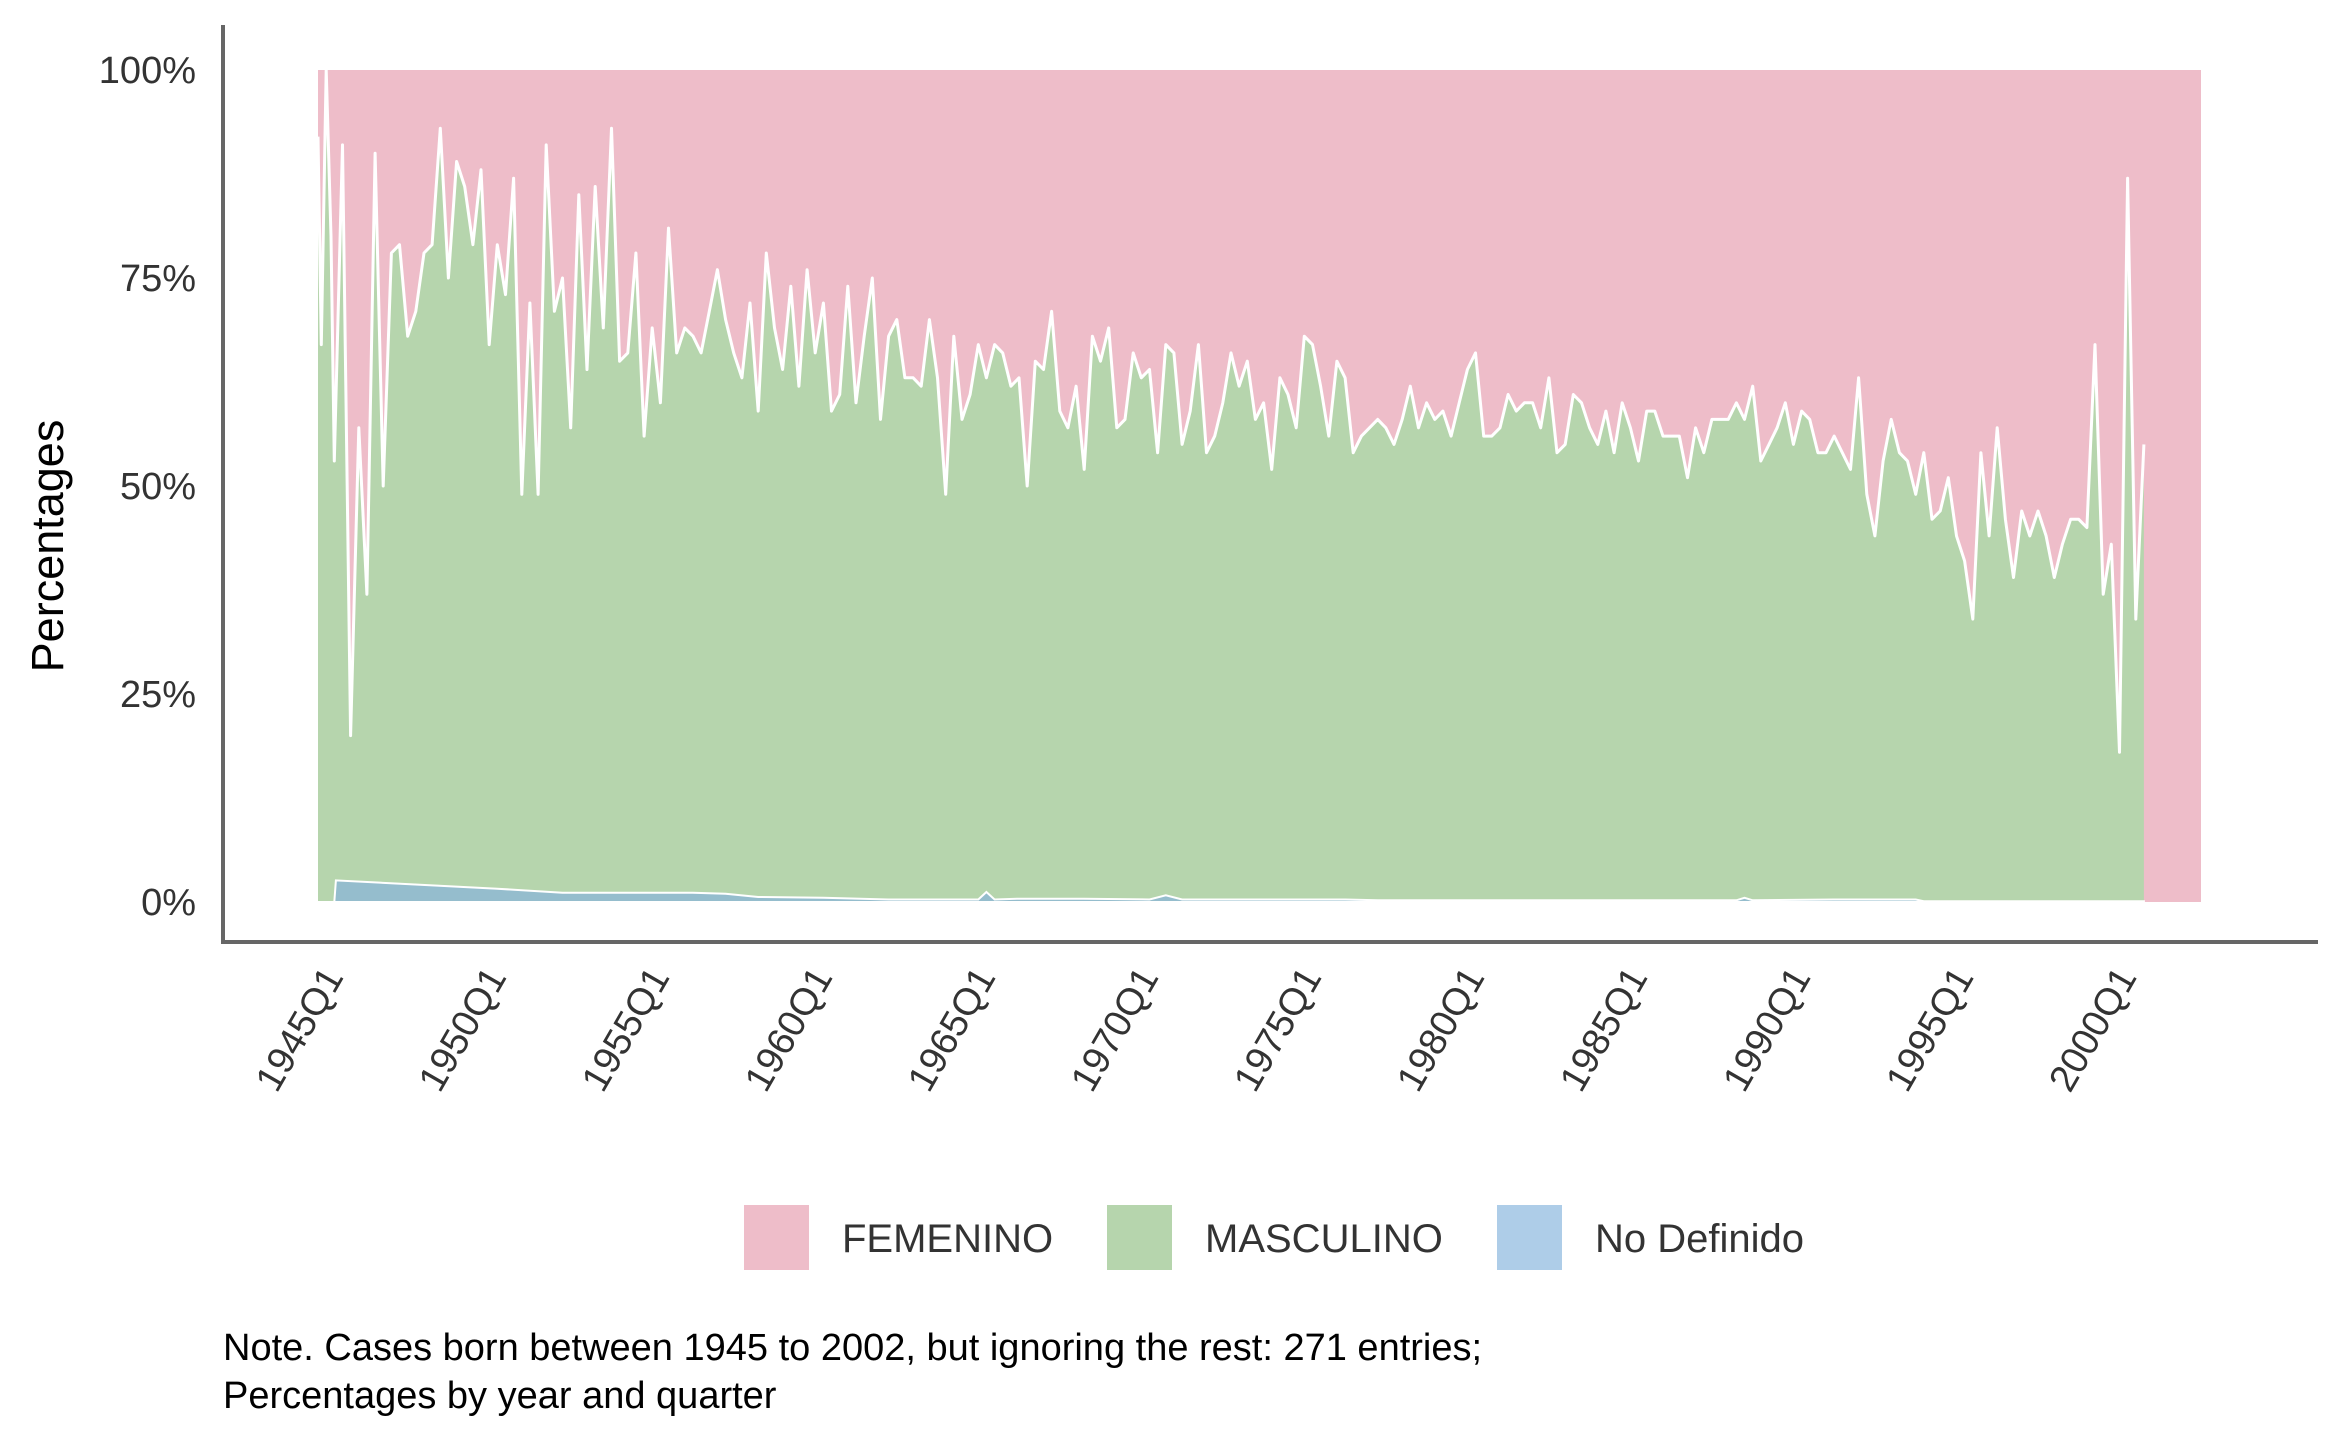 This screenshot has width=2333, height=1440. What do you see at coordinates (300, 1030) in the screenshot?
I see `x-tick-label: 1945Q1` at bounding box center [300, 1030].